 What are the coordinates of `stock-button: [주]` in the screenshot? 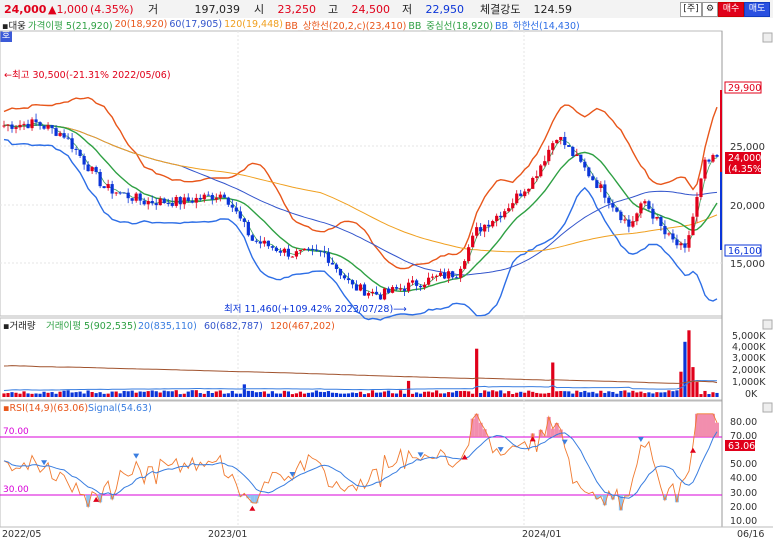 It's located at (691, 9).